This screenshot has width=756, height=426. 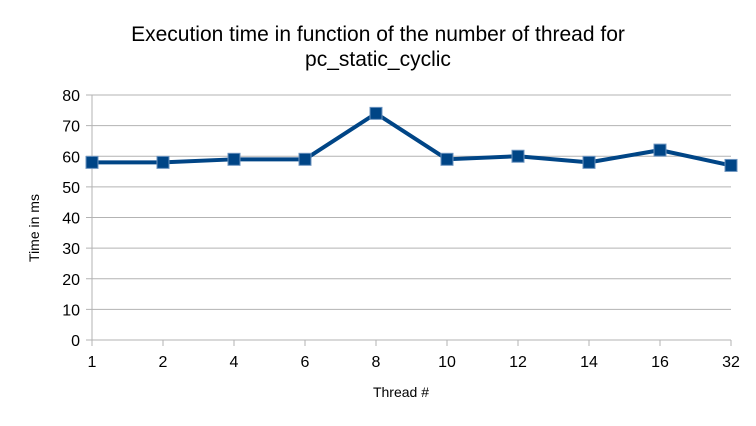 I want to click on x-tick-label: 16, so click(x=660, y=362).